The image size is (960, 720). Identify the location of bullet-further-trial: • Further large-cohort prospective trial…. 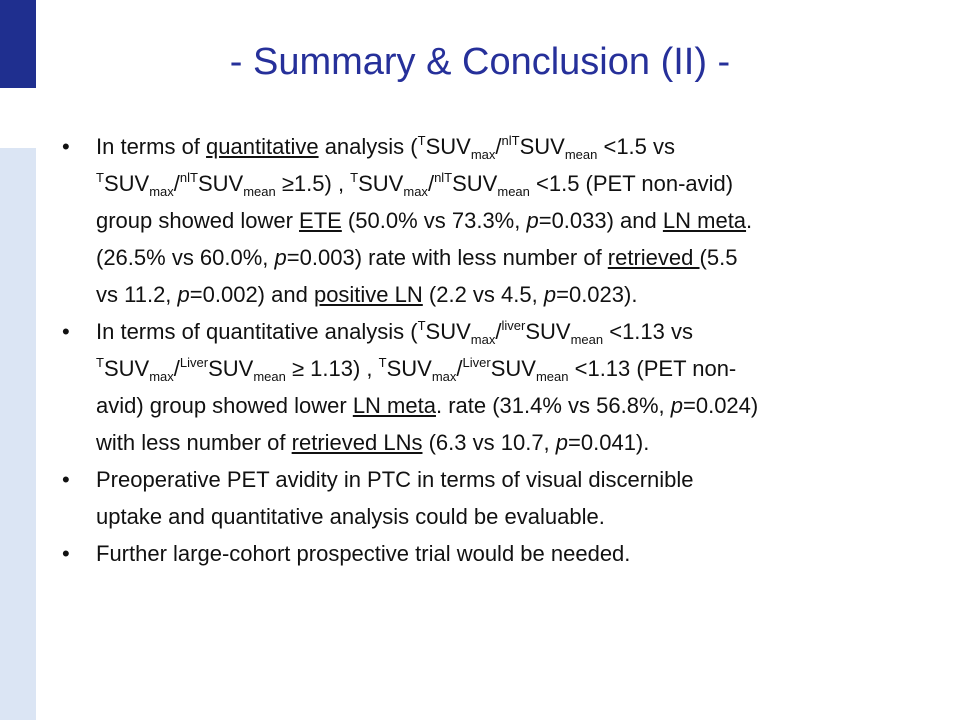
(489, 553).